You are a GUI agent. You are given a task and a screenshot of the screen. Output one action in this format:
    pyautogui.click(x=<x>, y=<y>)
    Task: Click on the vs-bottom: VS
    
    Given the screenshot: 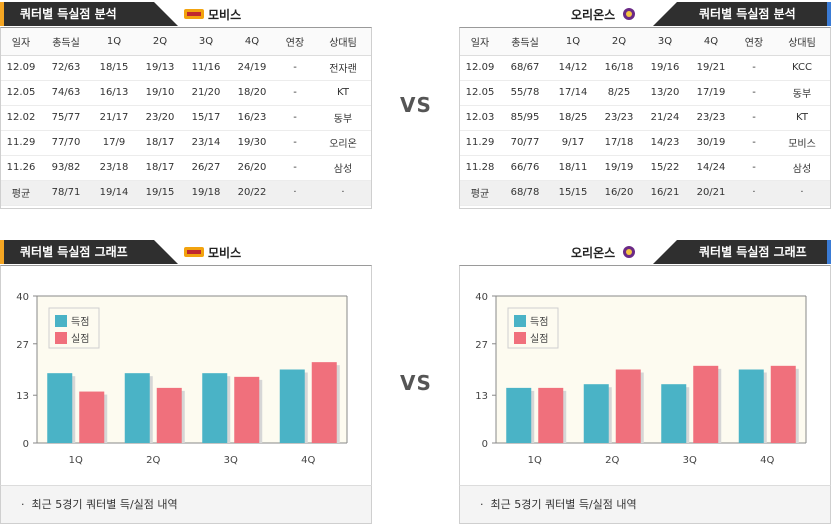 What is the action you would take?
    pyautogui.click(x=416, y=383)
    